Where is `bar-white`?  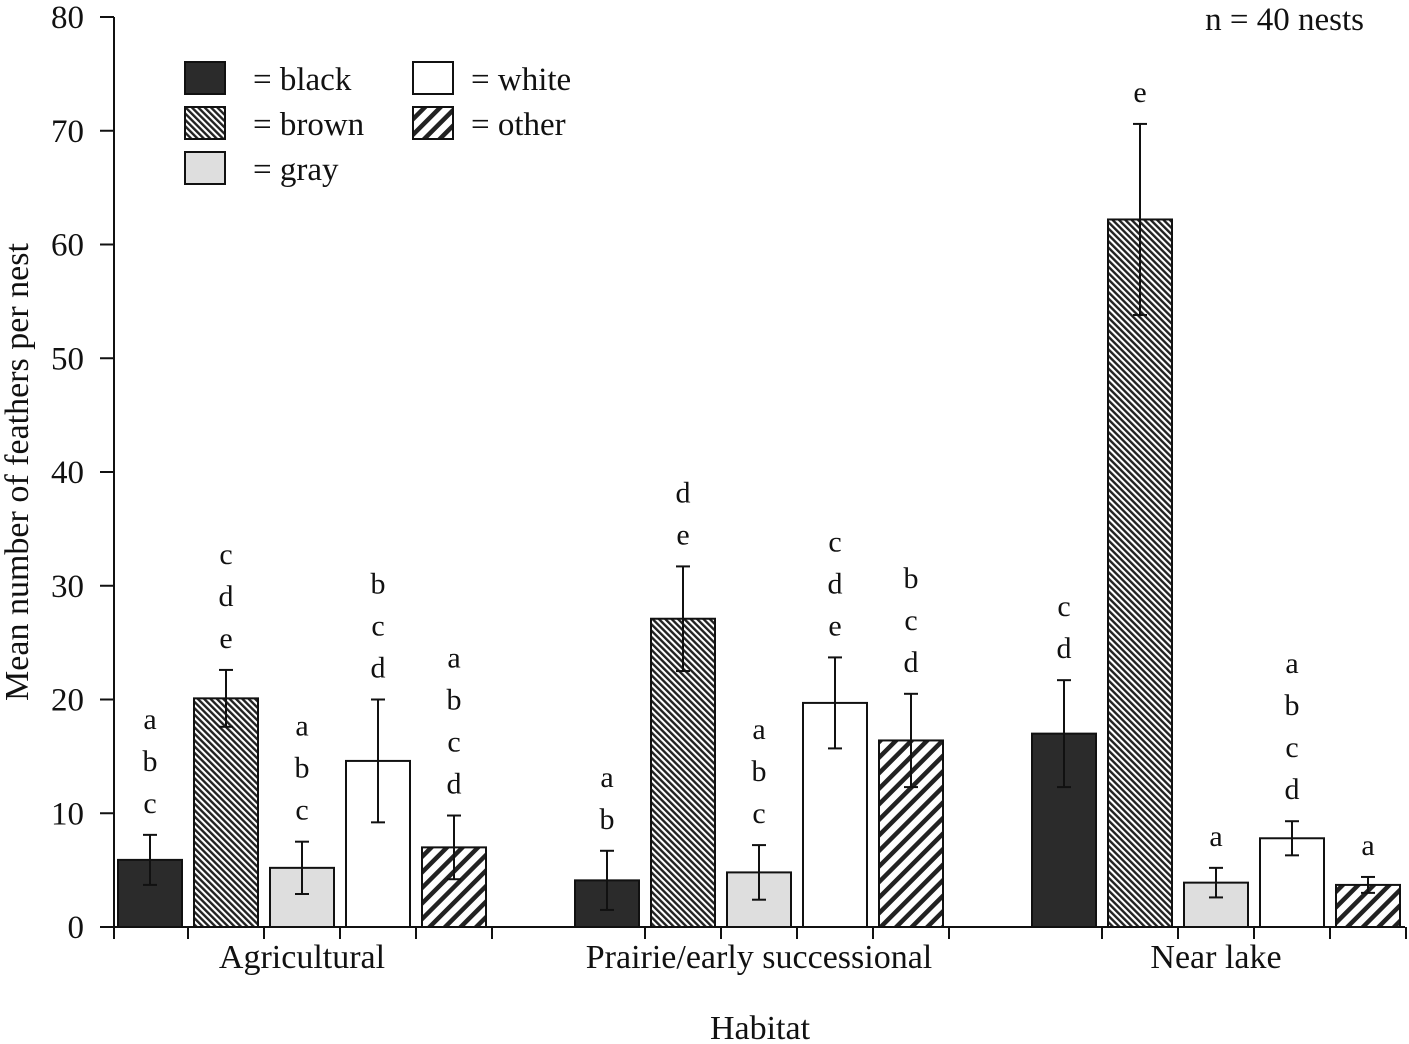 bar-white is located at coordinates (378, 843).